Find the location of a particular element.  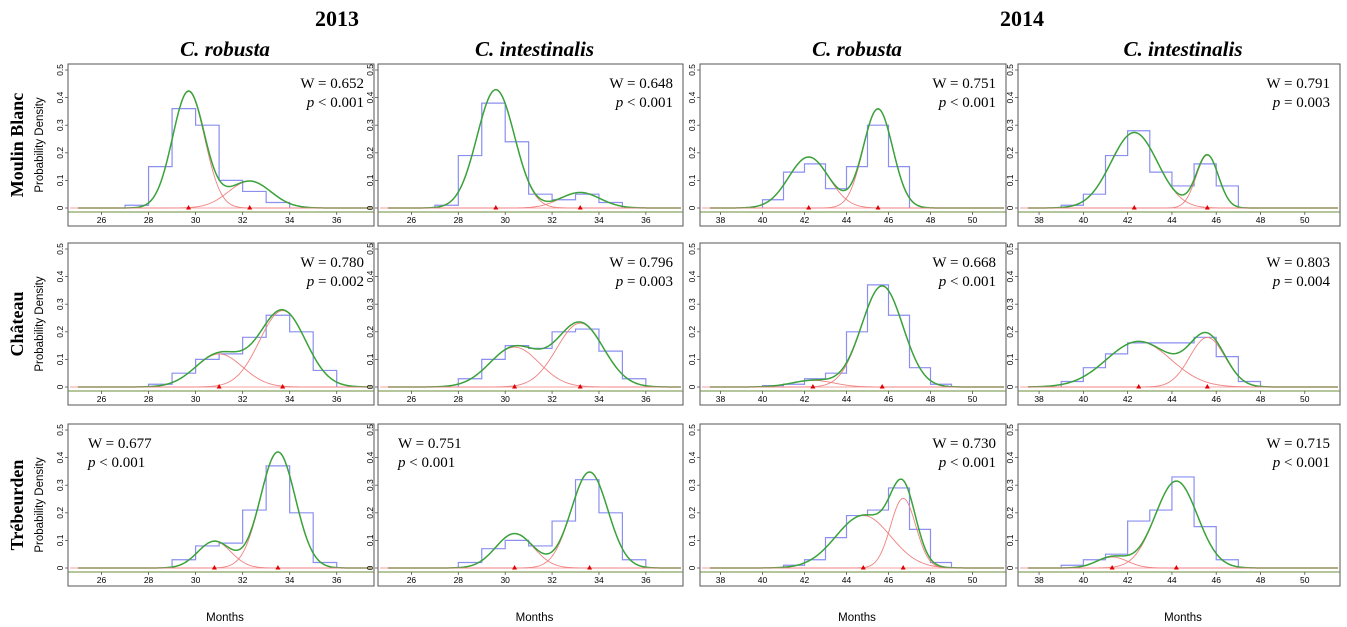

x-tick-label: 36 is located at coordinates (337, 399).